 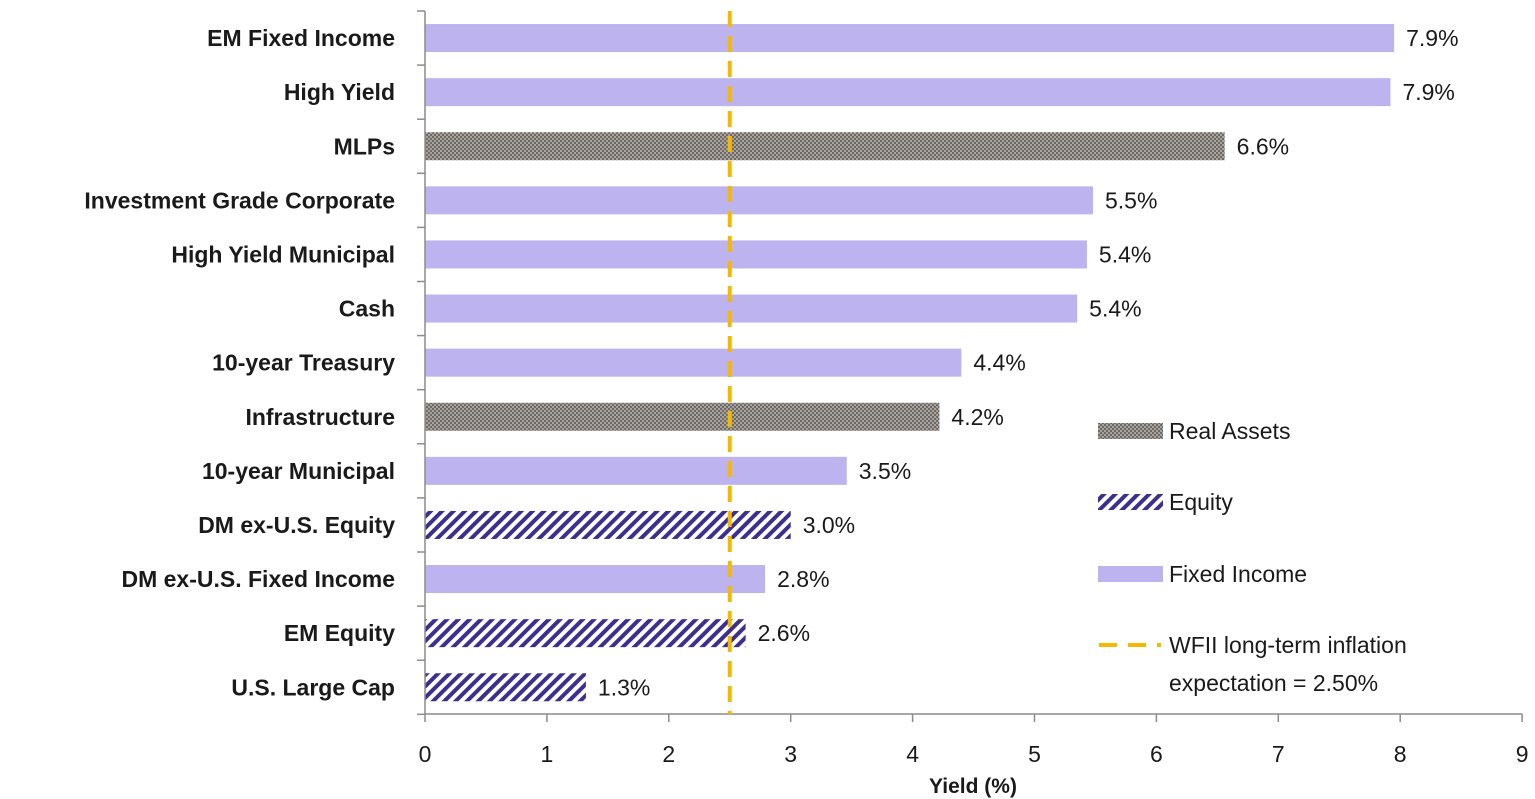 I want to click on x-tick-label: 2, so click(x=668, y=754).